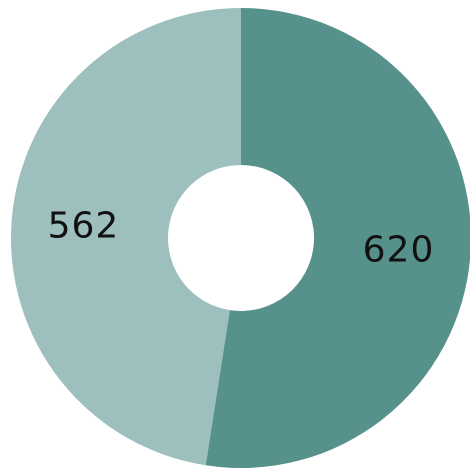 This screenshot has height=468, width=470. Describe the element at coordinates (399, 250) in the screenshot. I see `data-label-1: 620` at that location.